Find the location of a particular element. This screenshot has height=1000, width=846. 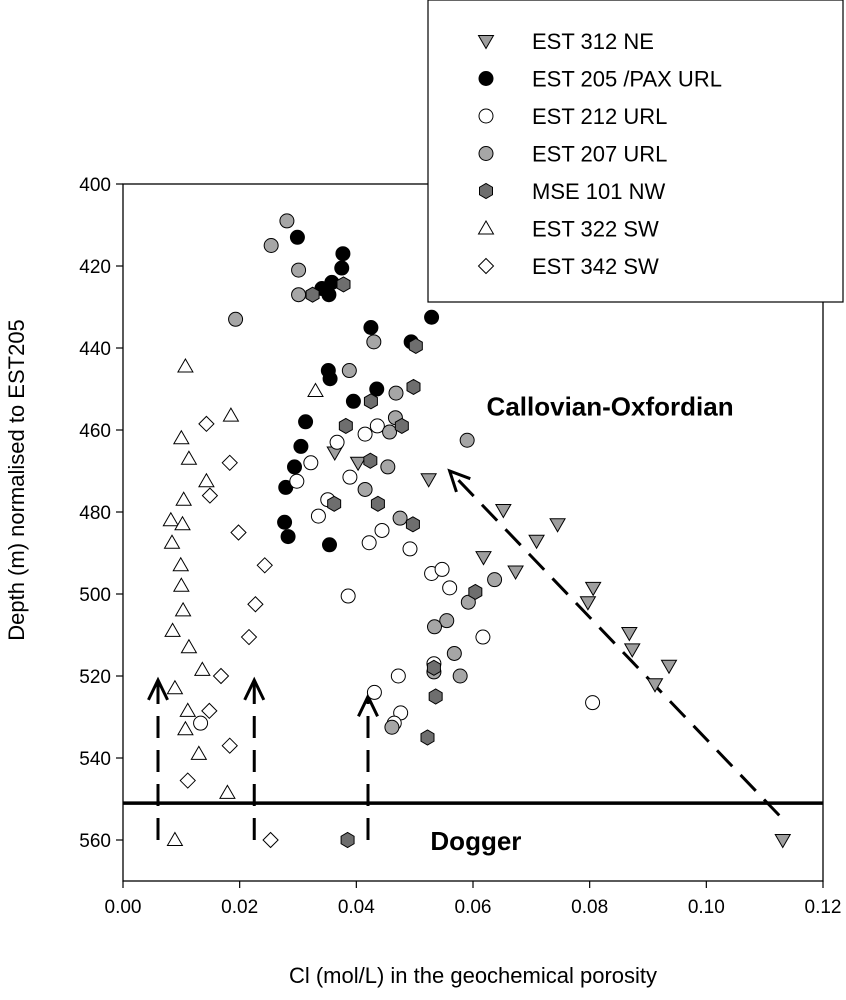

x-tick-label: 0.04 is located at coordinates (356, 907).